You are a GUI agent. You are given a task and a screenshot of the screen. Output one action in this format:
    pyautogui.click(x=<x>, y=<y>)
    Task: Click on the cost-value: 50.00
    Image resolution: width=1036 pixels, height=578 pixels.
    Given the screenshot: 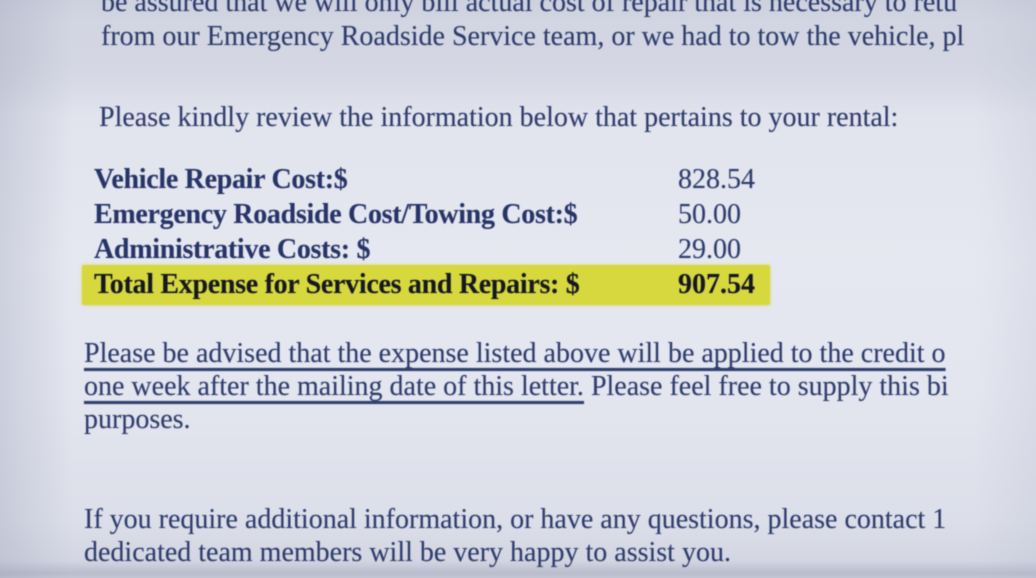 What is the action you would take?
    pyautogui.click(x=709, y=214)
    